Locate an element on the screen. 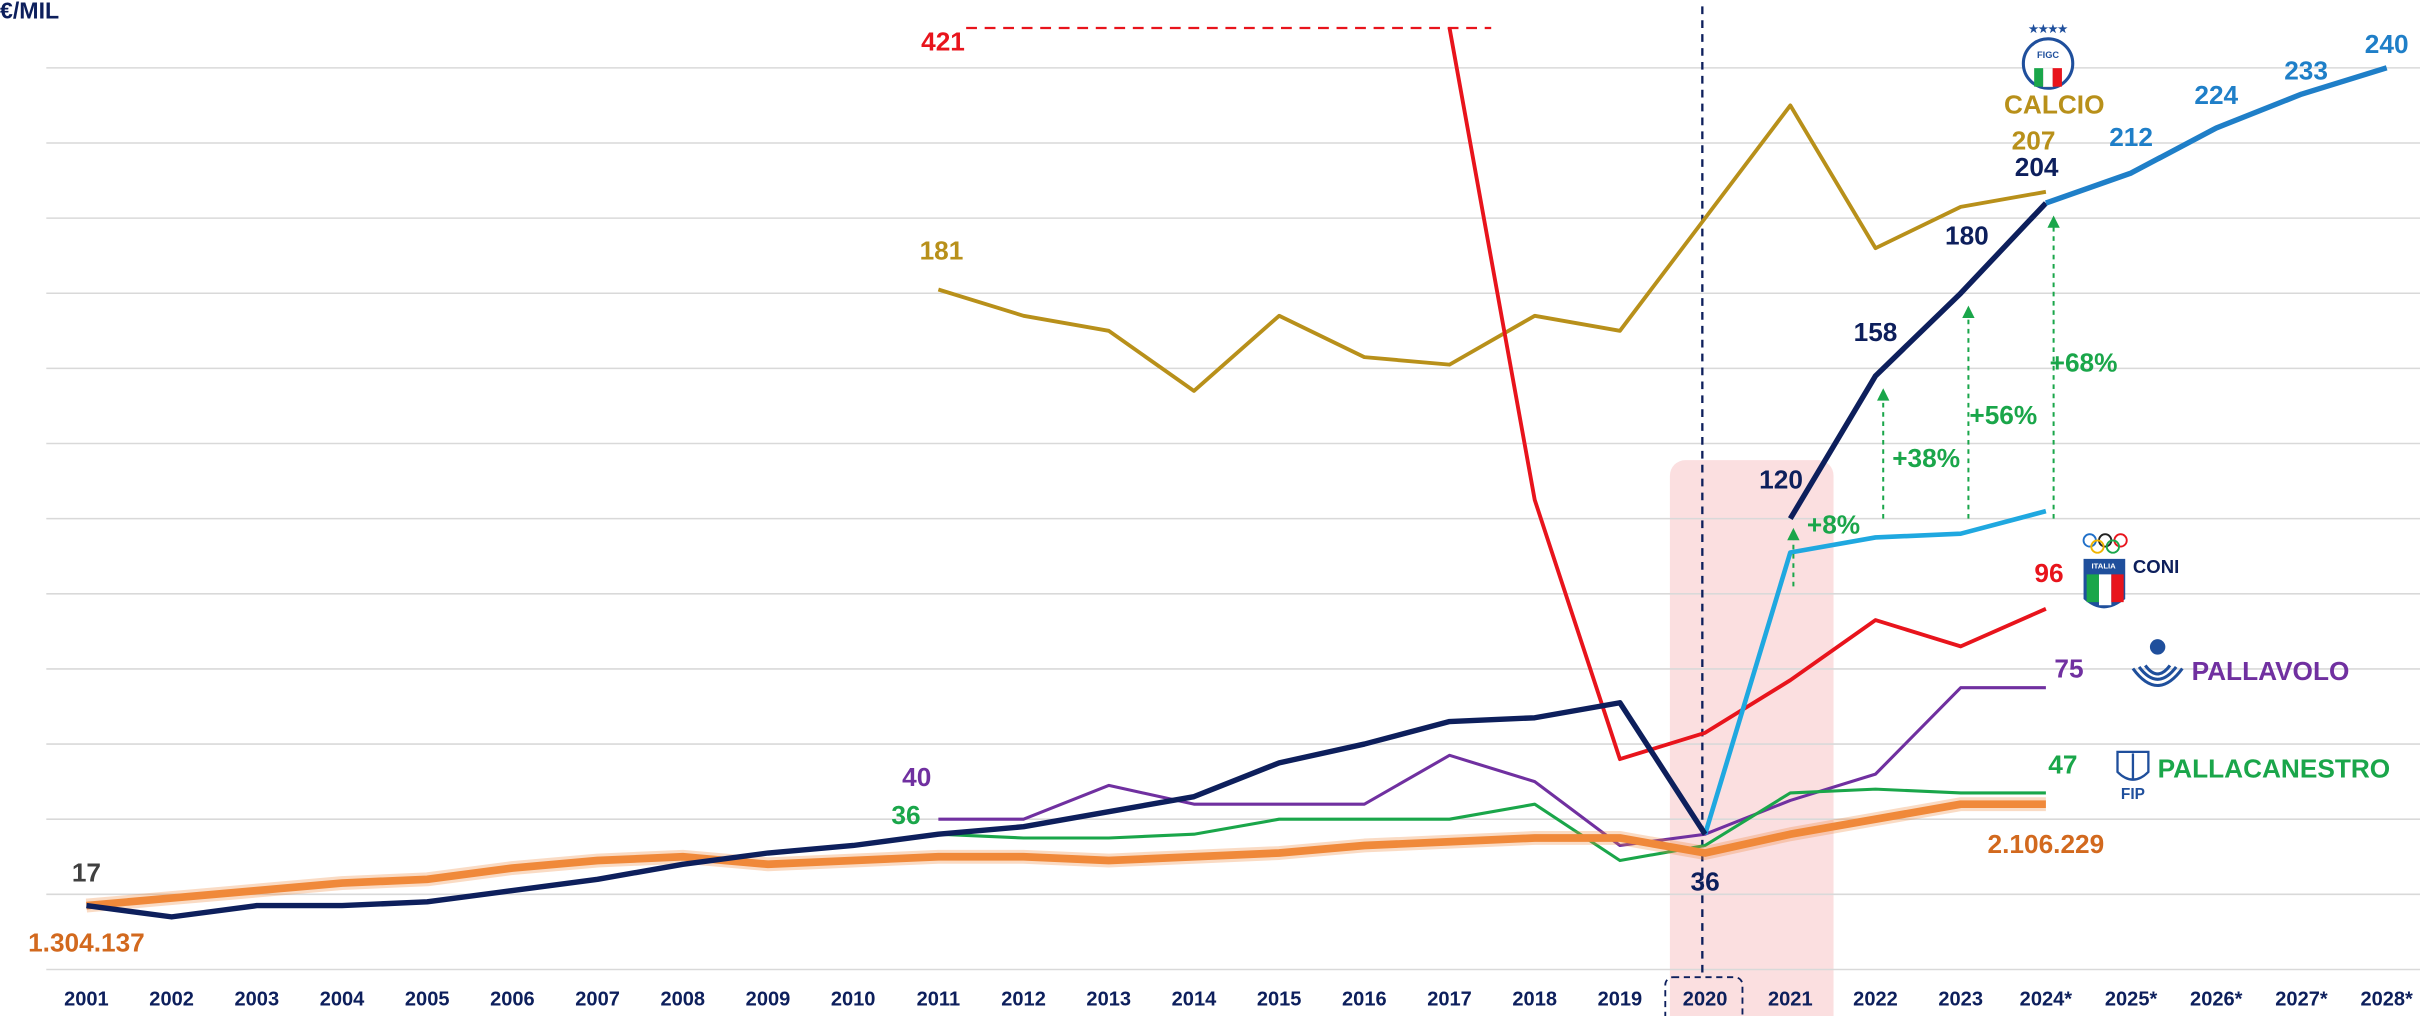  data-label: 212 is located at coordinates (2131, 137).